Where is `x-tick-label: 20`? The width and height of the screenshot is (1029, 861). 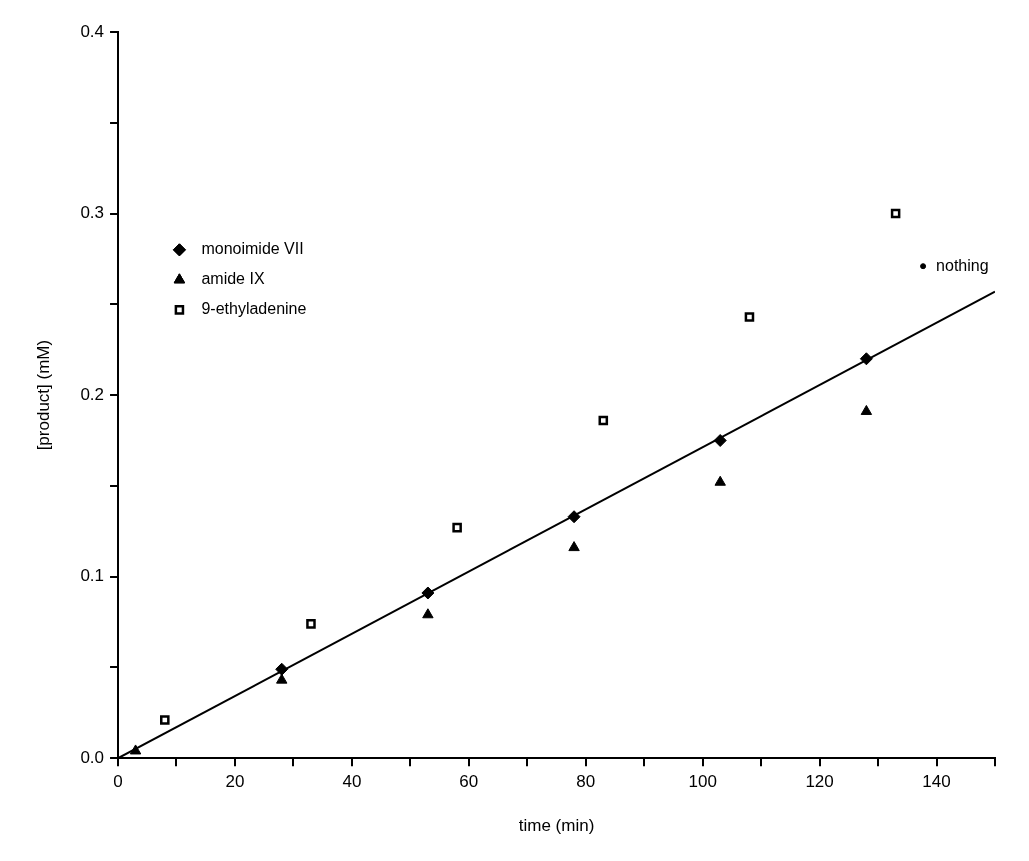 x-tick-label: 20 is located at coordinates (235, 782).